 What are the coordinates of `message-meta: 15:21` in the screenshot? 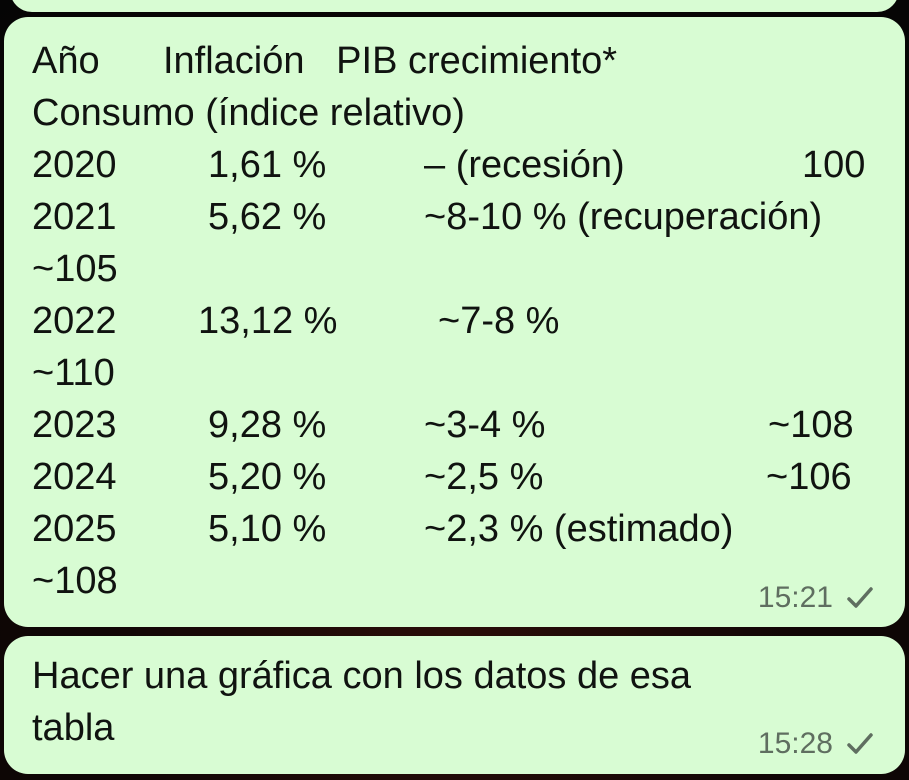 It's located at (817, 598).